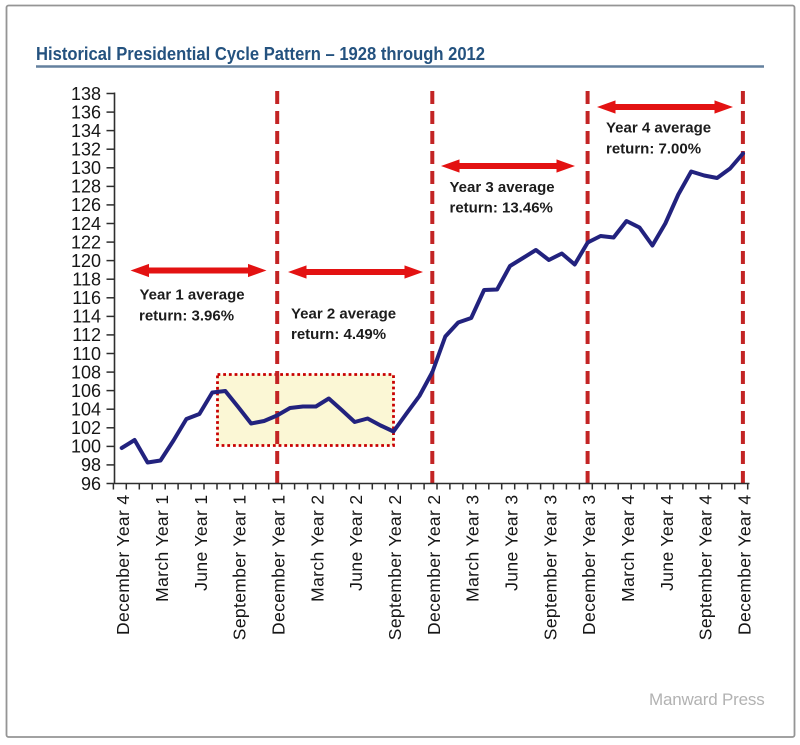 Image resolution: width=800 pixels, height=745 pixels. I want to click on svg-text: 104, so click(86, 410).